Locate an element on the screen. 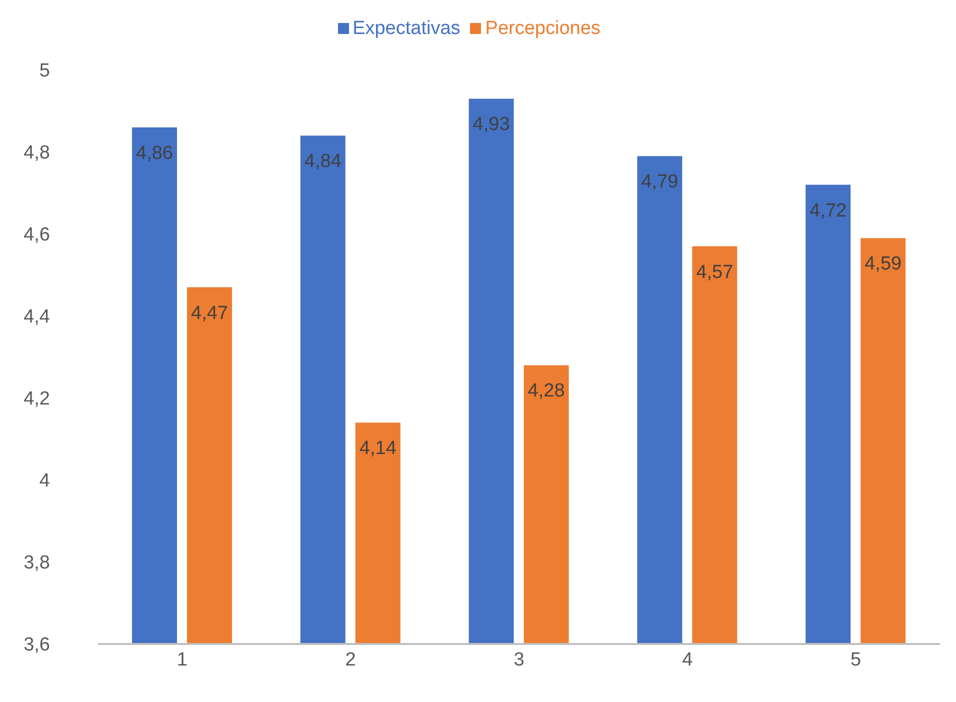 This screenshot has width=956, height=702. data-label: 4,72 is located at coordinates (828, 211).